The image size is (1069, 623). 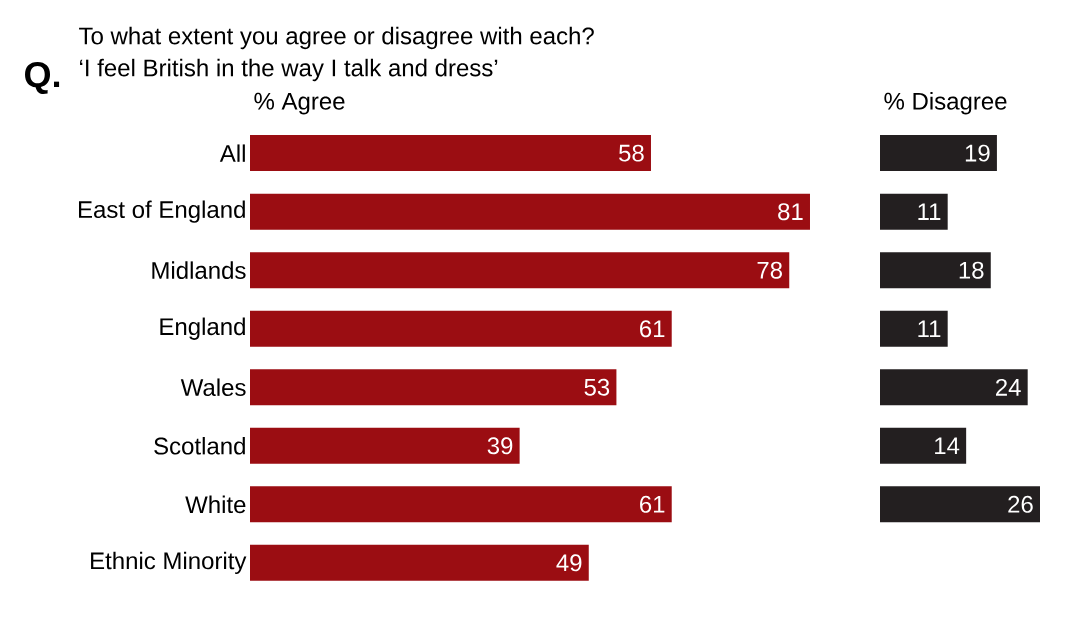 What do you see at coordinates (500, 446) in the screenshot?
I see `data-label: 39` at bounding box center [500, 446].